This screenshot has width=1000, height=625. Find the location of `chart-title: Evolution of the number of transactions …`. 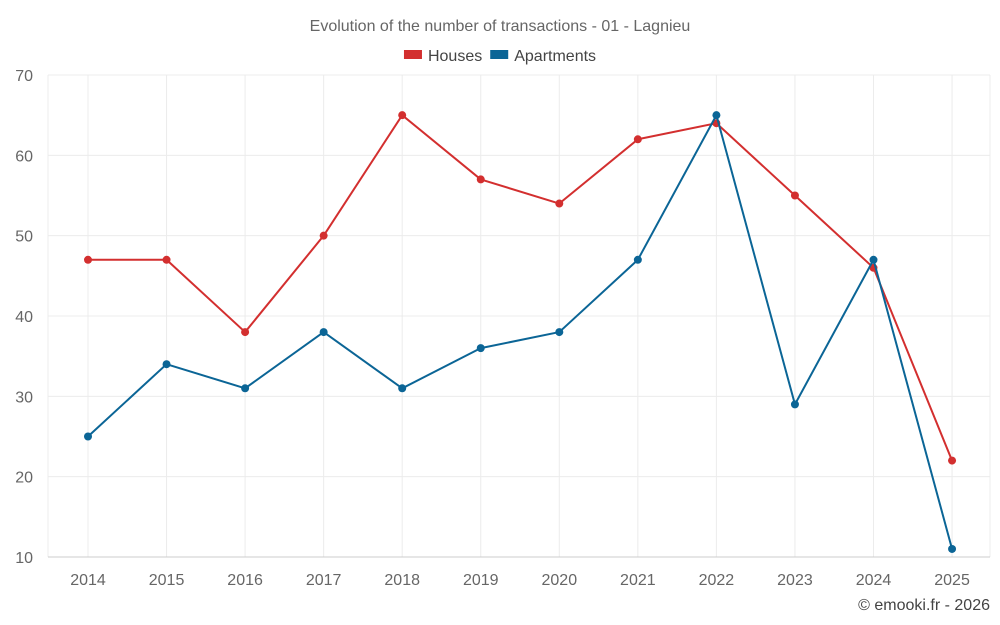

chart-title: Evolution of the number of transactions … is located at coordinates (500, 26).